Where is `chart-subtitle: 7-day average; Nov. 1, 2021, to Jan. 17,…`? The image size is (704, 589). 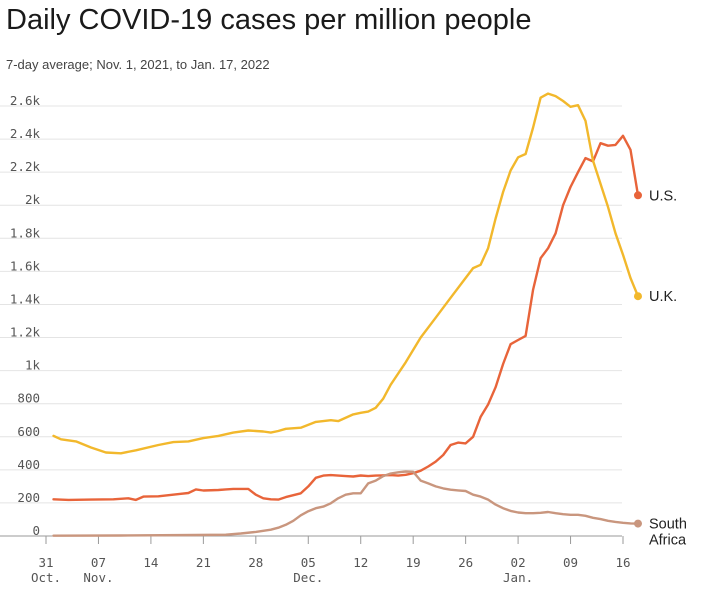 chart-subtitle: 7-day average; Nov. 1, 2021, to Jan. 17,… is located at coordinates (138, 64).